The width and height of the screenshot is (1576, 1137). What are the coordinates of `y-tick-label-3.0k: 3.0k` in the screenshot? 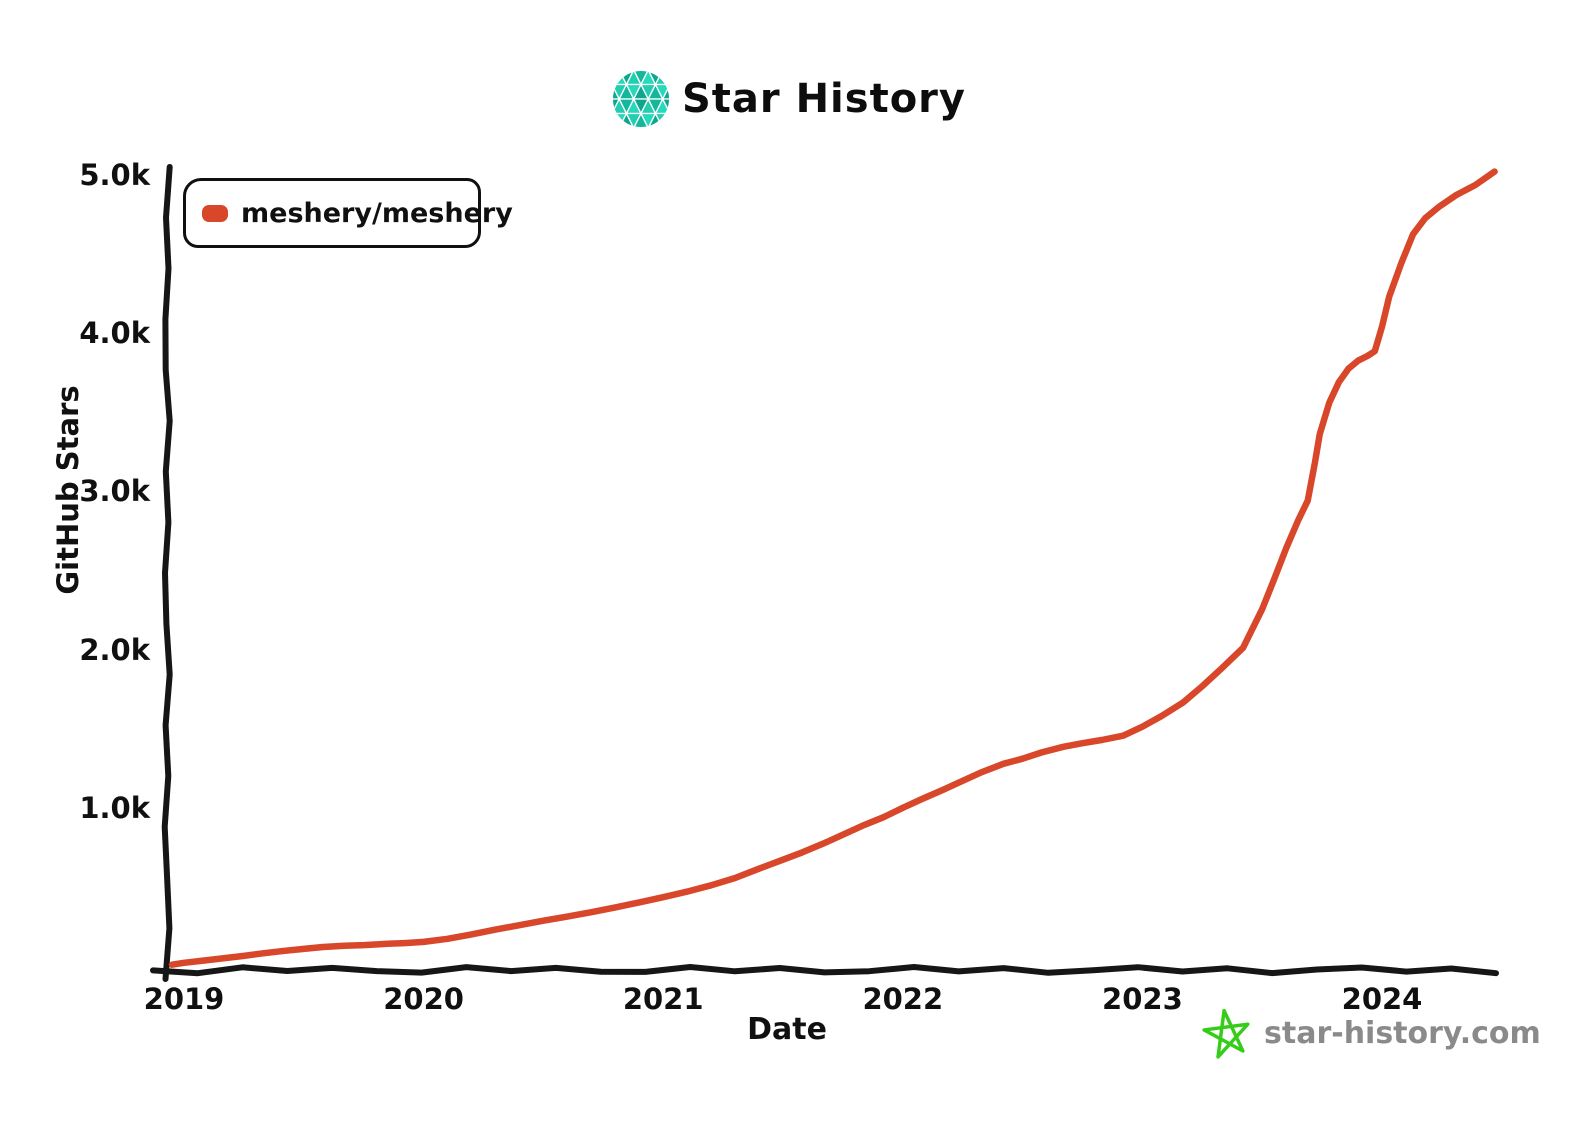 It's located at (114, 491).